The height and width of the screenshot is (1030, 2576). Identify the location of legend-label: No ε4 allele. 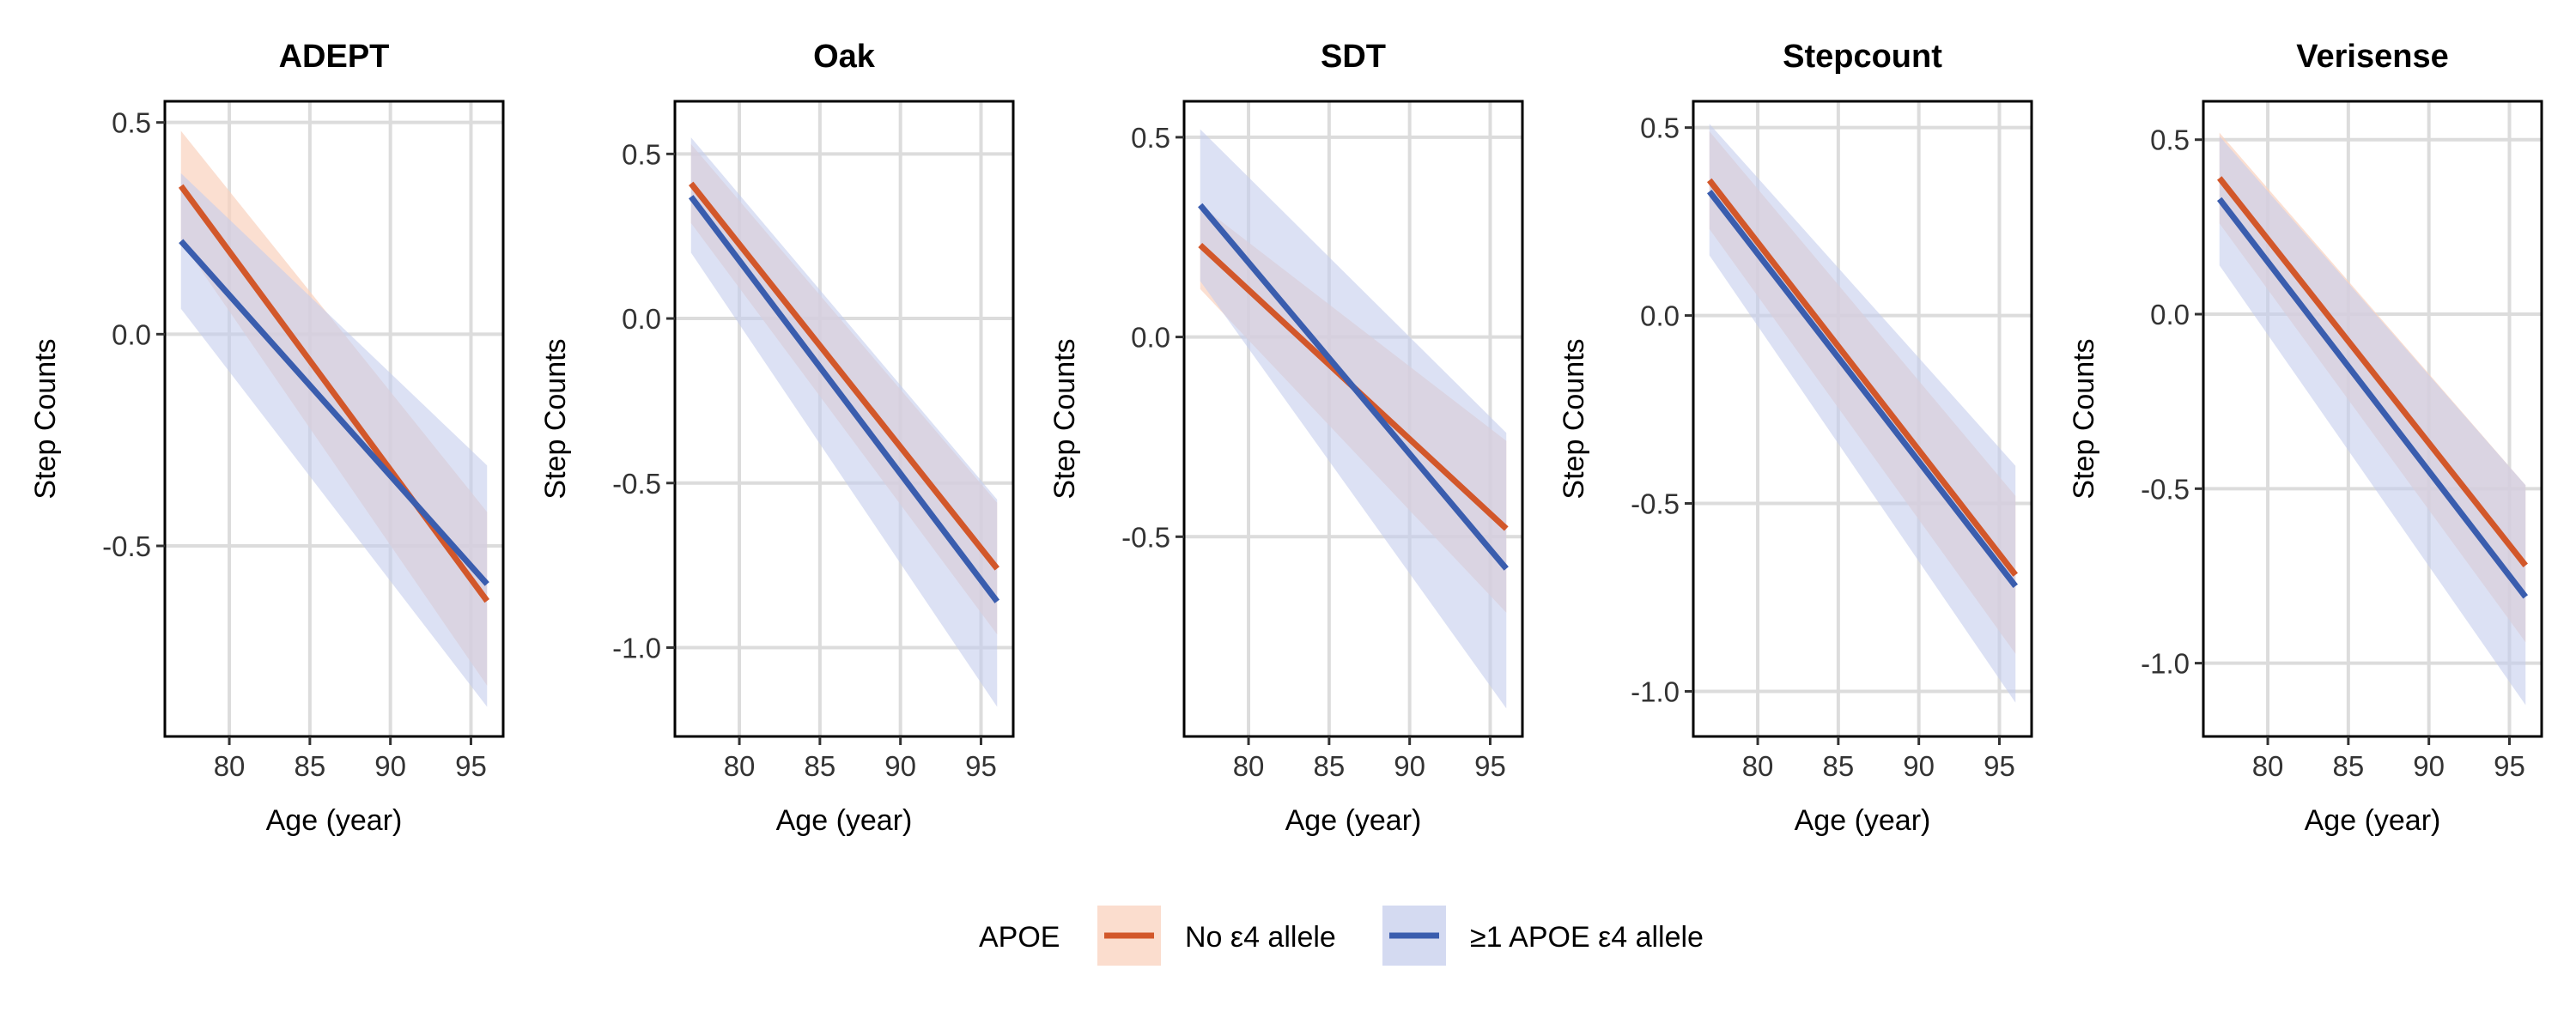
(1261, 937).